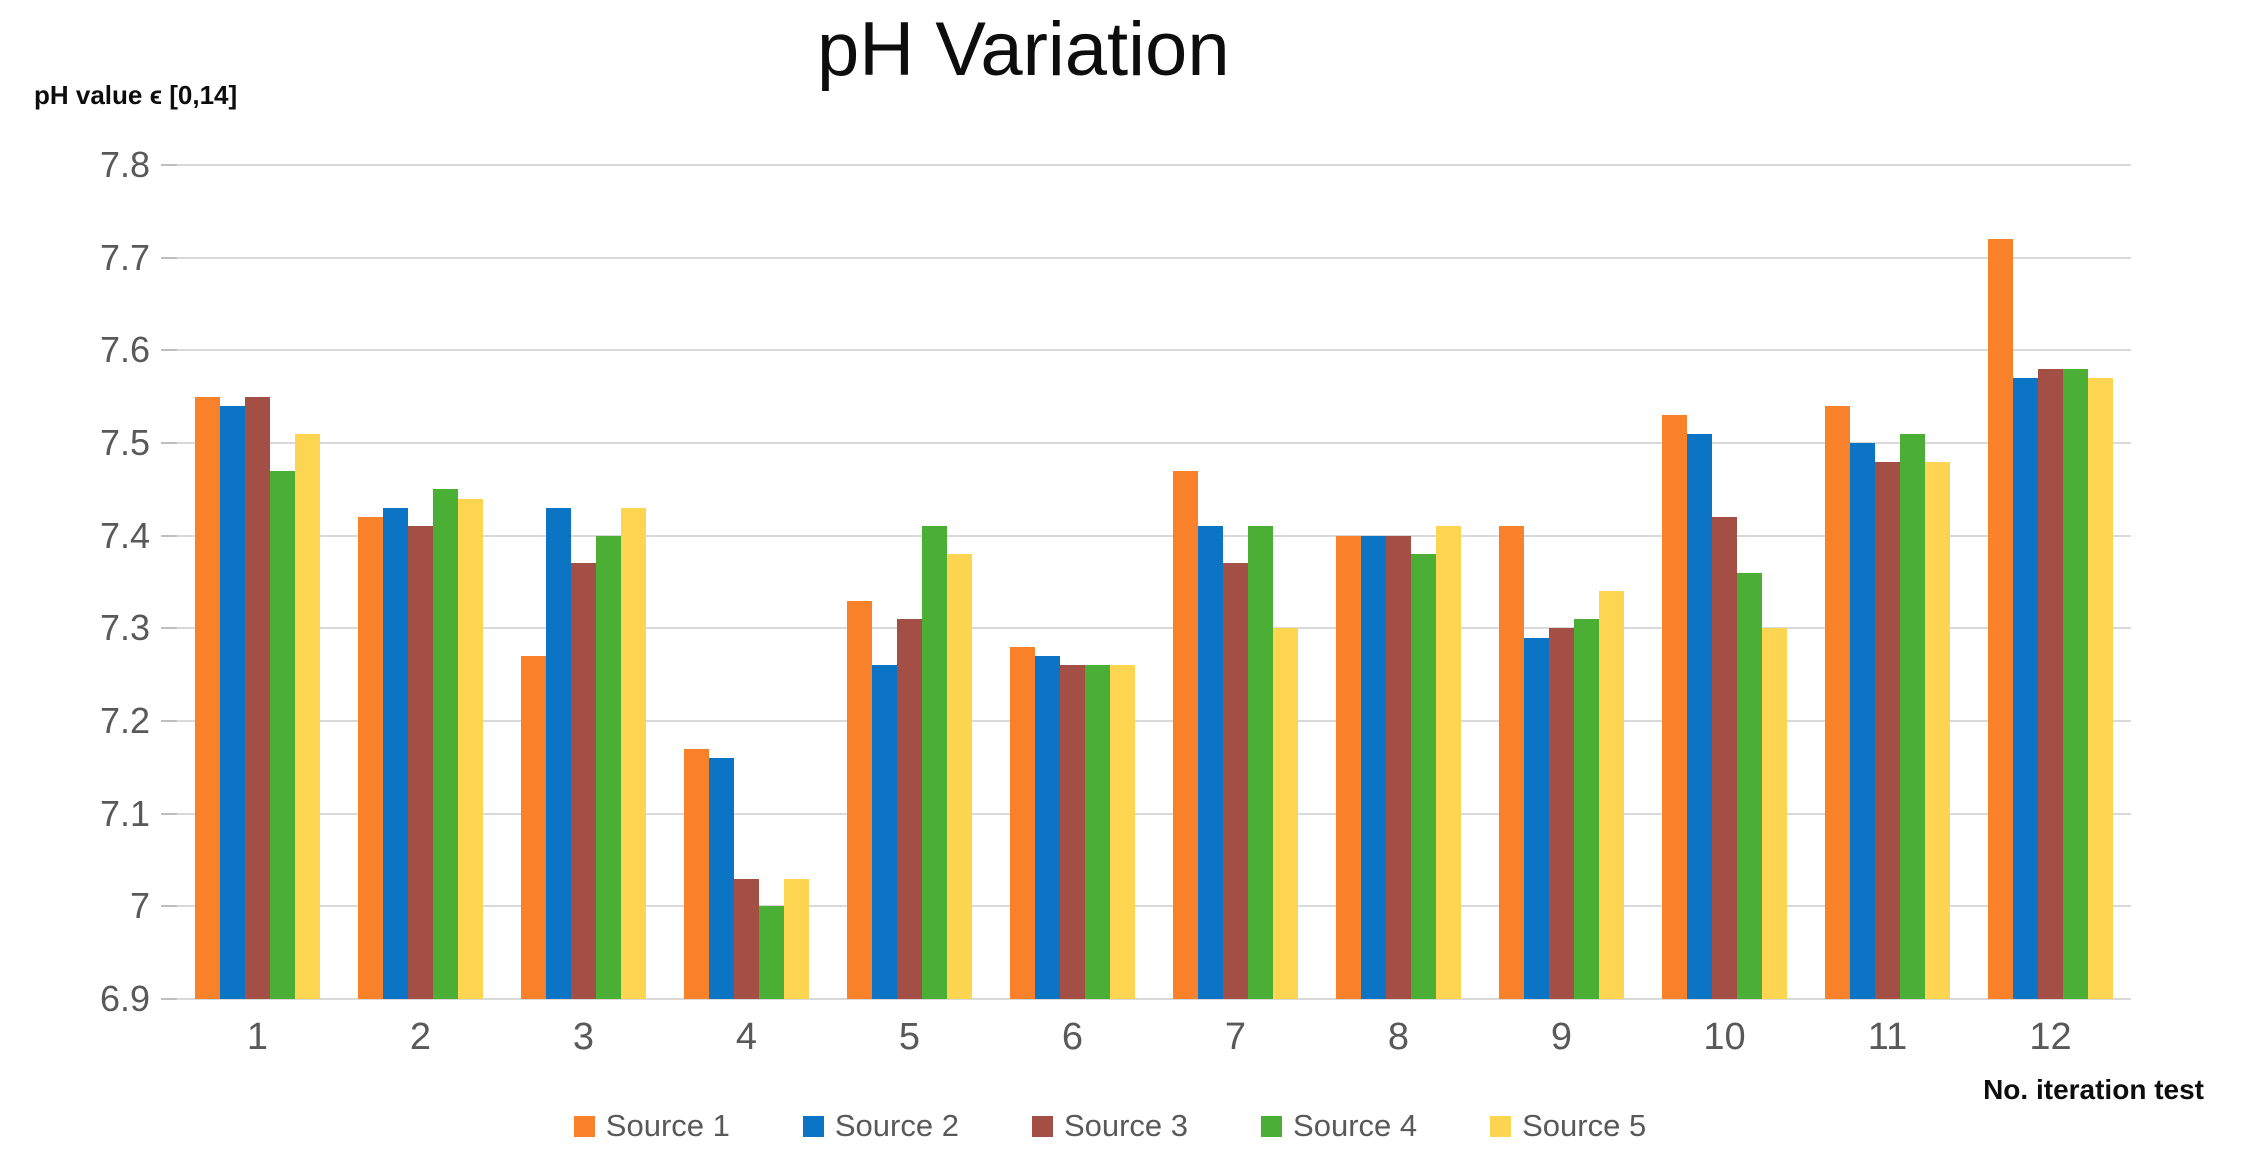 The image size is (2244, 1167). What do you see at coordinates (124, 998) in the screenshot?
I see `y-tick-label: 6.9` at bounding box center [124, 998].